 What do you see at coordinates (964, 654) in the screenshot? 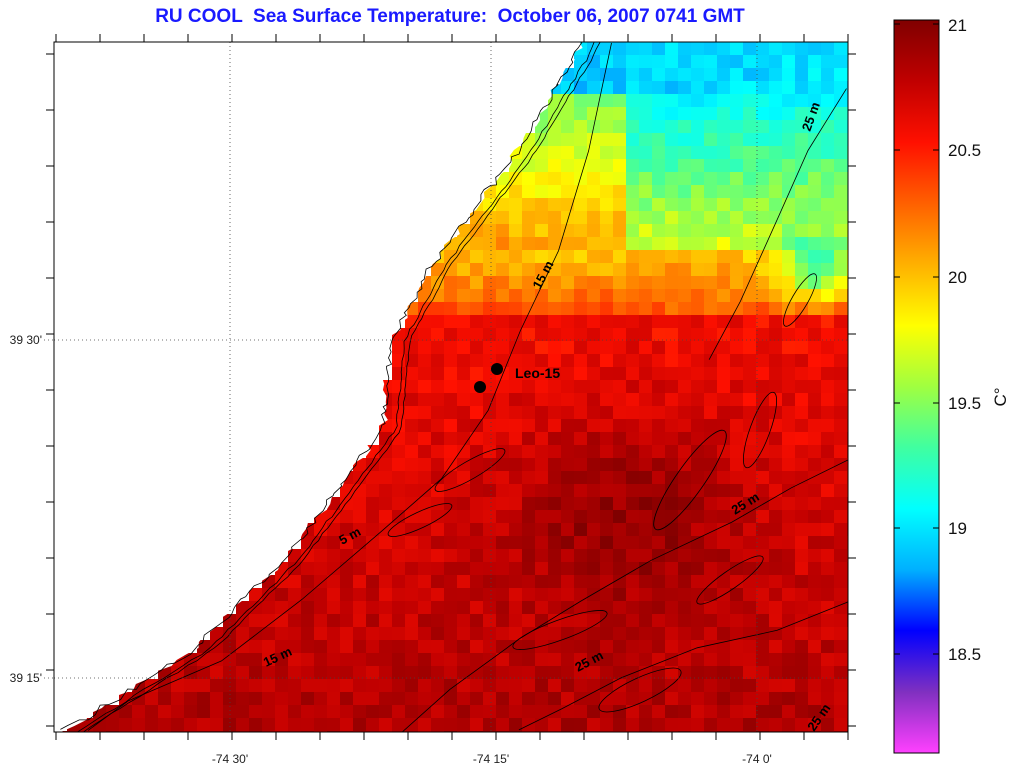
I see `colorbar-tick-18-5: 18.5` at bounding box center [964, 654].